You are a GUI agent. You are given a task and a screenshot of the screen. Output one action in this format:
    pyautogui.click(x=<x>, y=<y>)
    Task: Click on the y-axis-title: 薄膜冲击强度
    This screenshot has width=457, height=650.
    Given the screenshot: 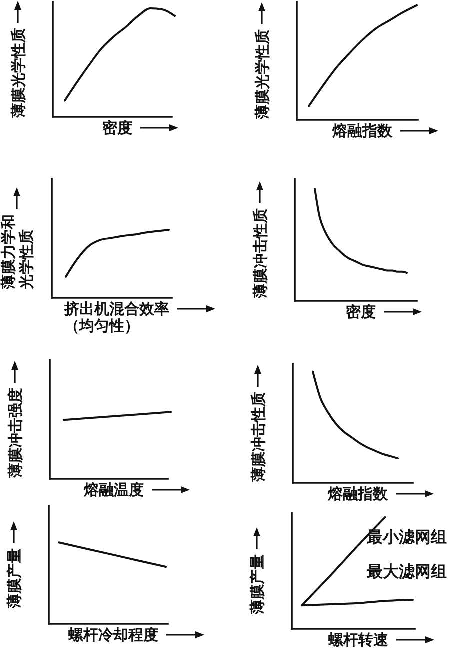 What is the action you would take?
    pyautogui.click(x=15, y=433)
    